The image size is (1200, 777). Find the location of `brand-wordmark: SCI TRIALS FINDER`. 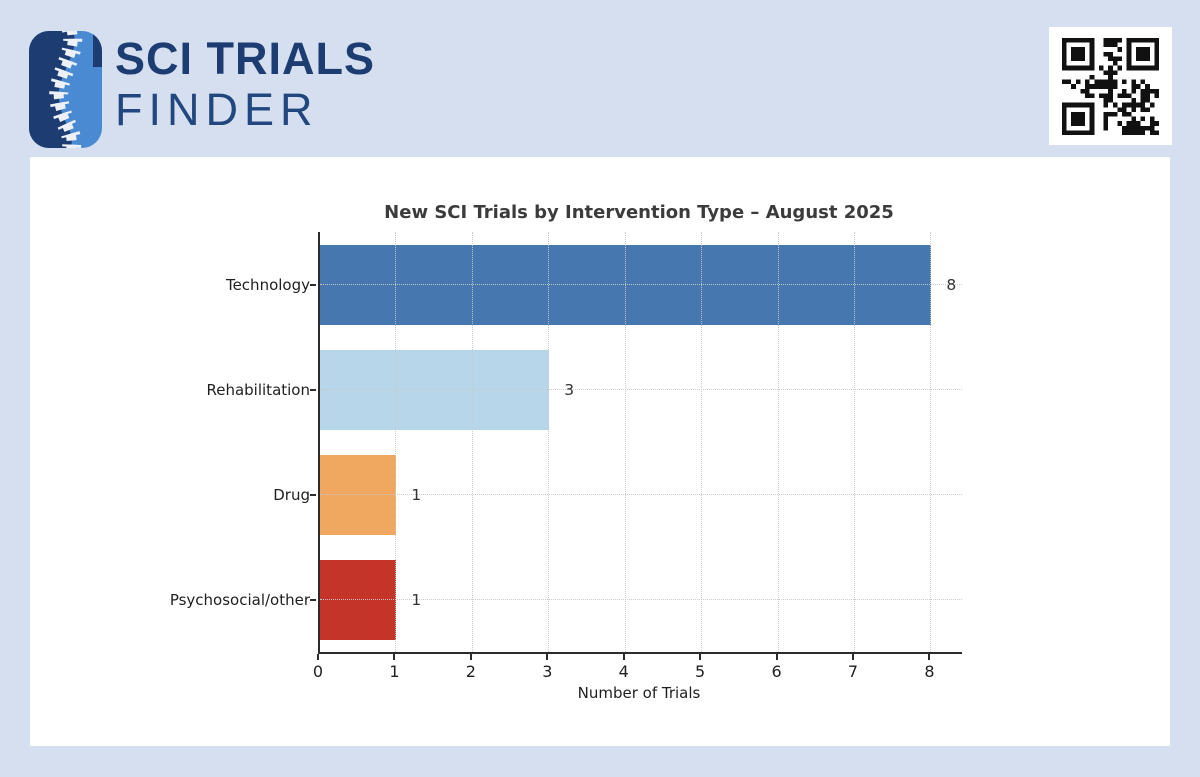

brand-wordmark: SCI TRIALS FINDER is located at coordinates (245, 84).